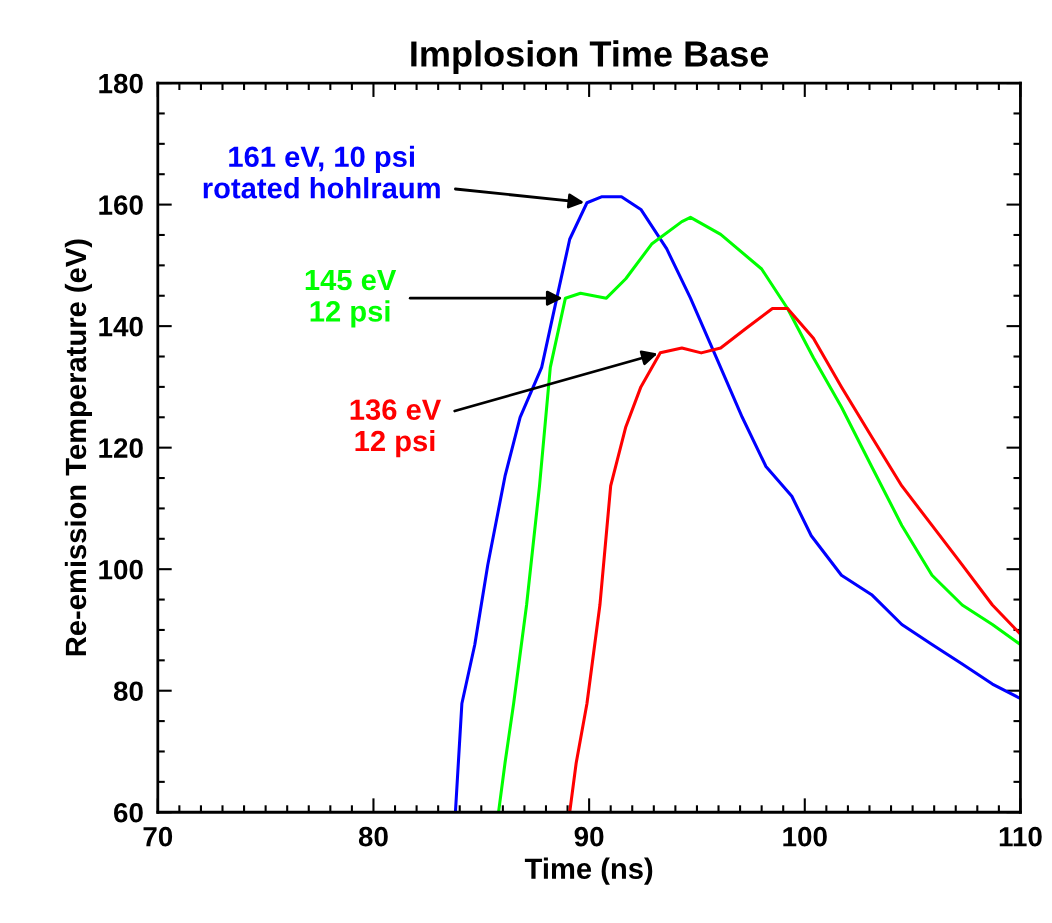 The height and width of the screenshot is (923, 1052). What do you see at coordinates (321, 172) in the screenshot?
I see `annotation: 161 eV, 10 psi rotated hohlraum` at bounding box center [321, 172].